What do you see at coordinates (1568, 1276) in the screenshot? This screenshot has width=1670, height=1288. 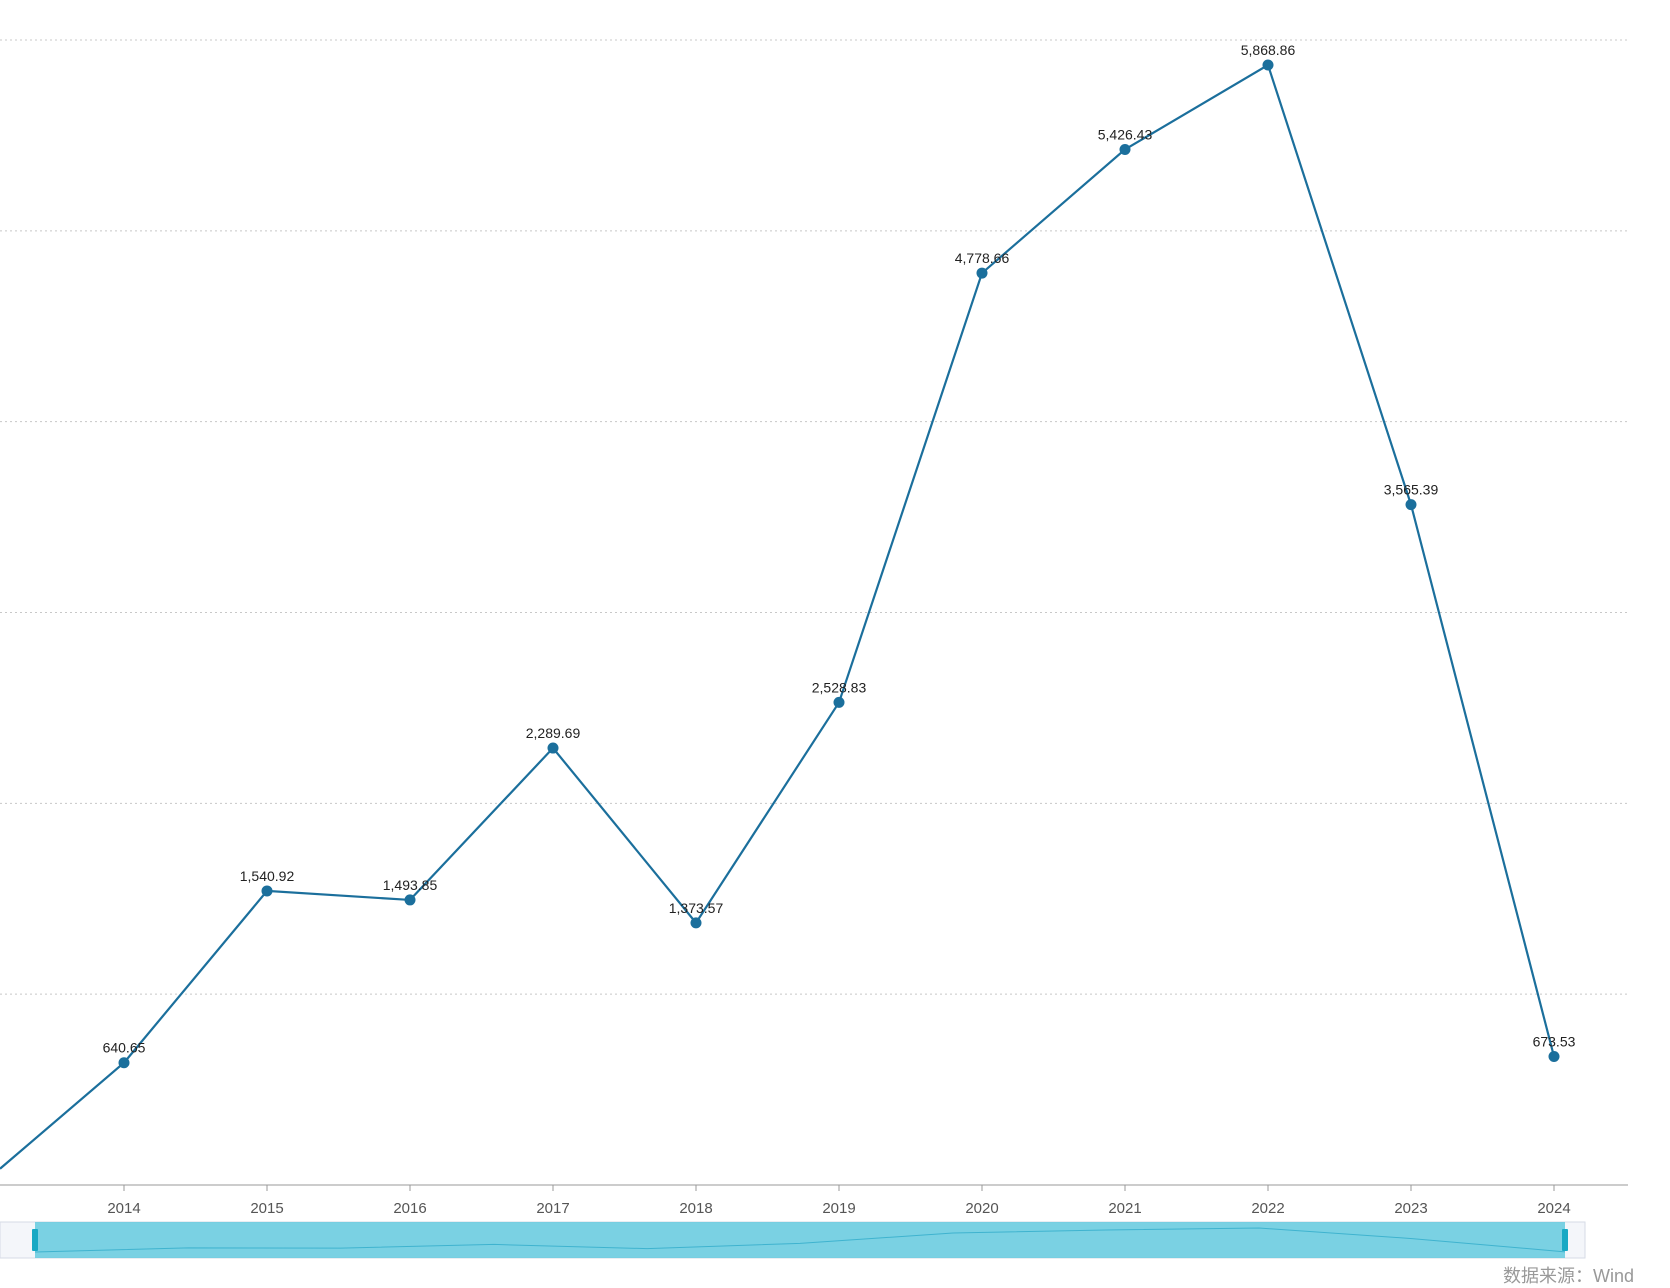 I see `data-source-label: 数据来源：Wind` at bounding box center [1568, 1276].